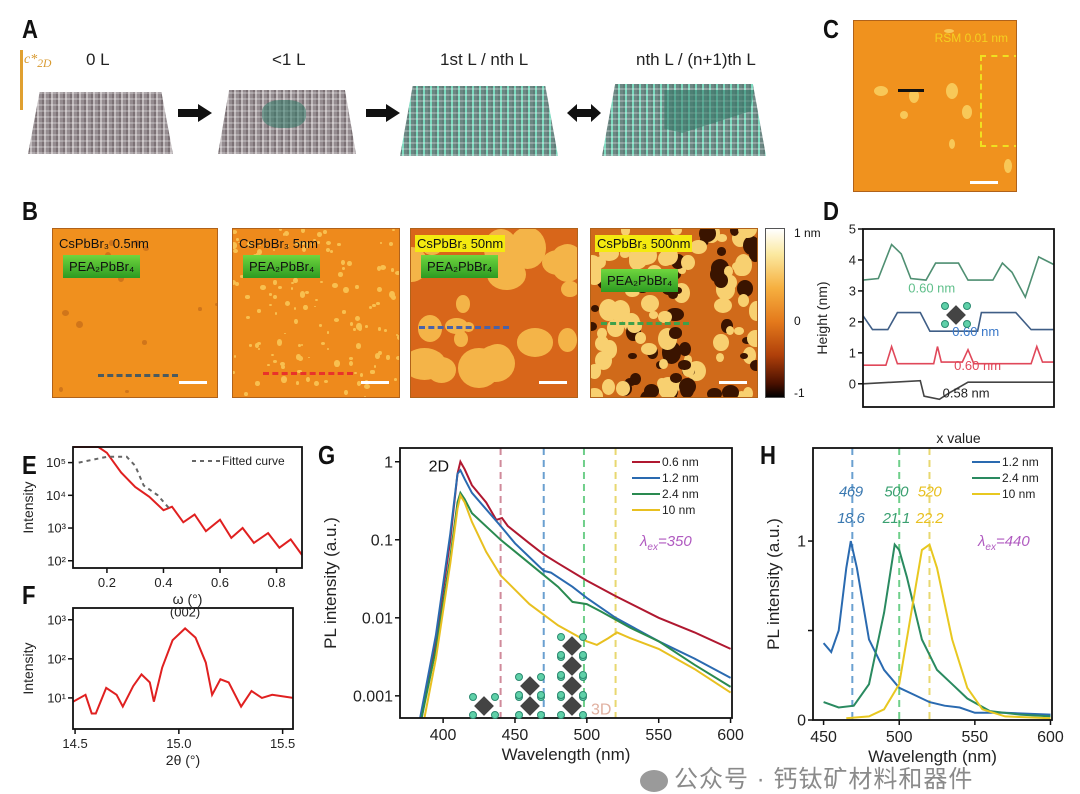 This screenshot has width=1080, height=794. I want to click on chart-d-ytick-label: 3, so click(852, 290).